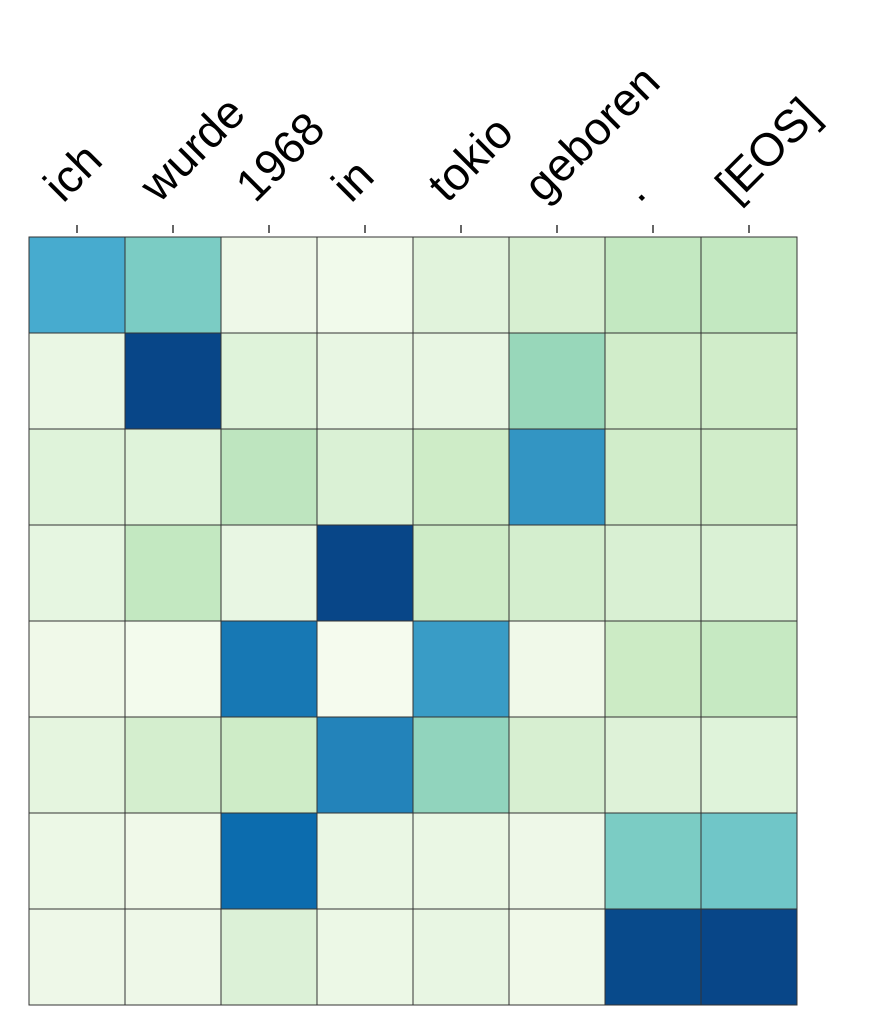 This screenshot has width=872, height=1031. I want to click on heatmap-cell-r6-c4, so click(461, 861).